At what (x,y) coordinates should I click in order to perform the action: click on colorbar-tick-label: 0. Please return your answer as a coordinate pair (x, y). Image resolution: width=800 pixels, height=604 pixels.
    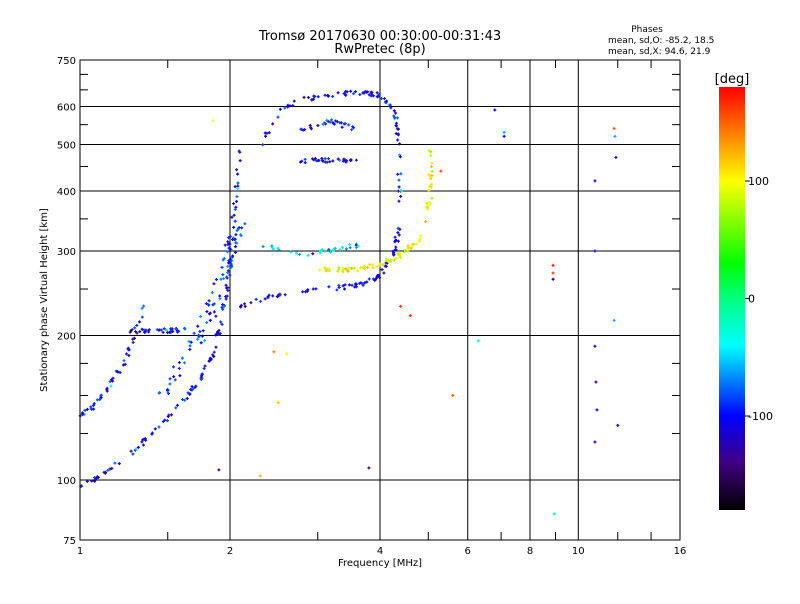
    Looking at the image, I should click on (751, 299).